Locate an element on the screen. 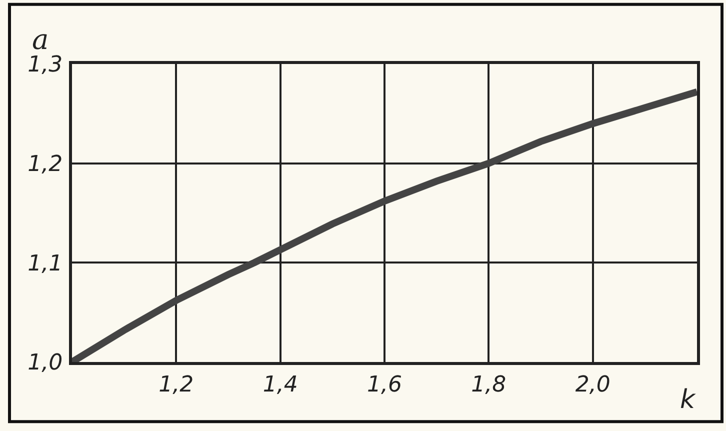  x-tick-label: 1,6 is located at coordinates (384, 385).